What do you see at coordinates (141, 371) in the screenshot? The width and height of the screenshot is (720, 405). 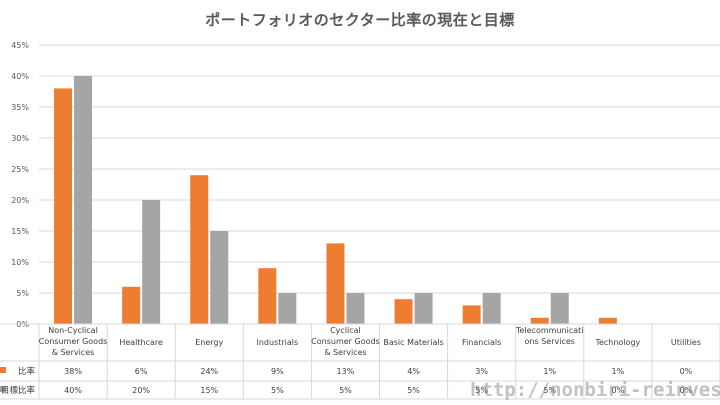 I see `data-label: 6%` at bounding box center [141, 371].